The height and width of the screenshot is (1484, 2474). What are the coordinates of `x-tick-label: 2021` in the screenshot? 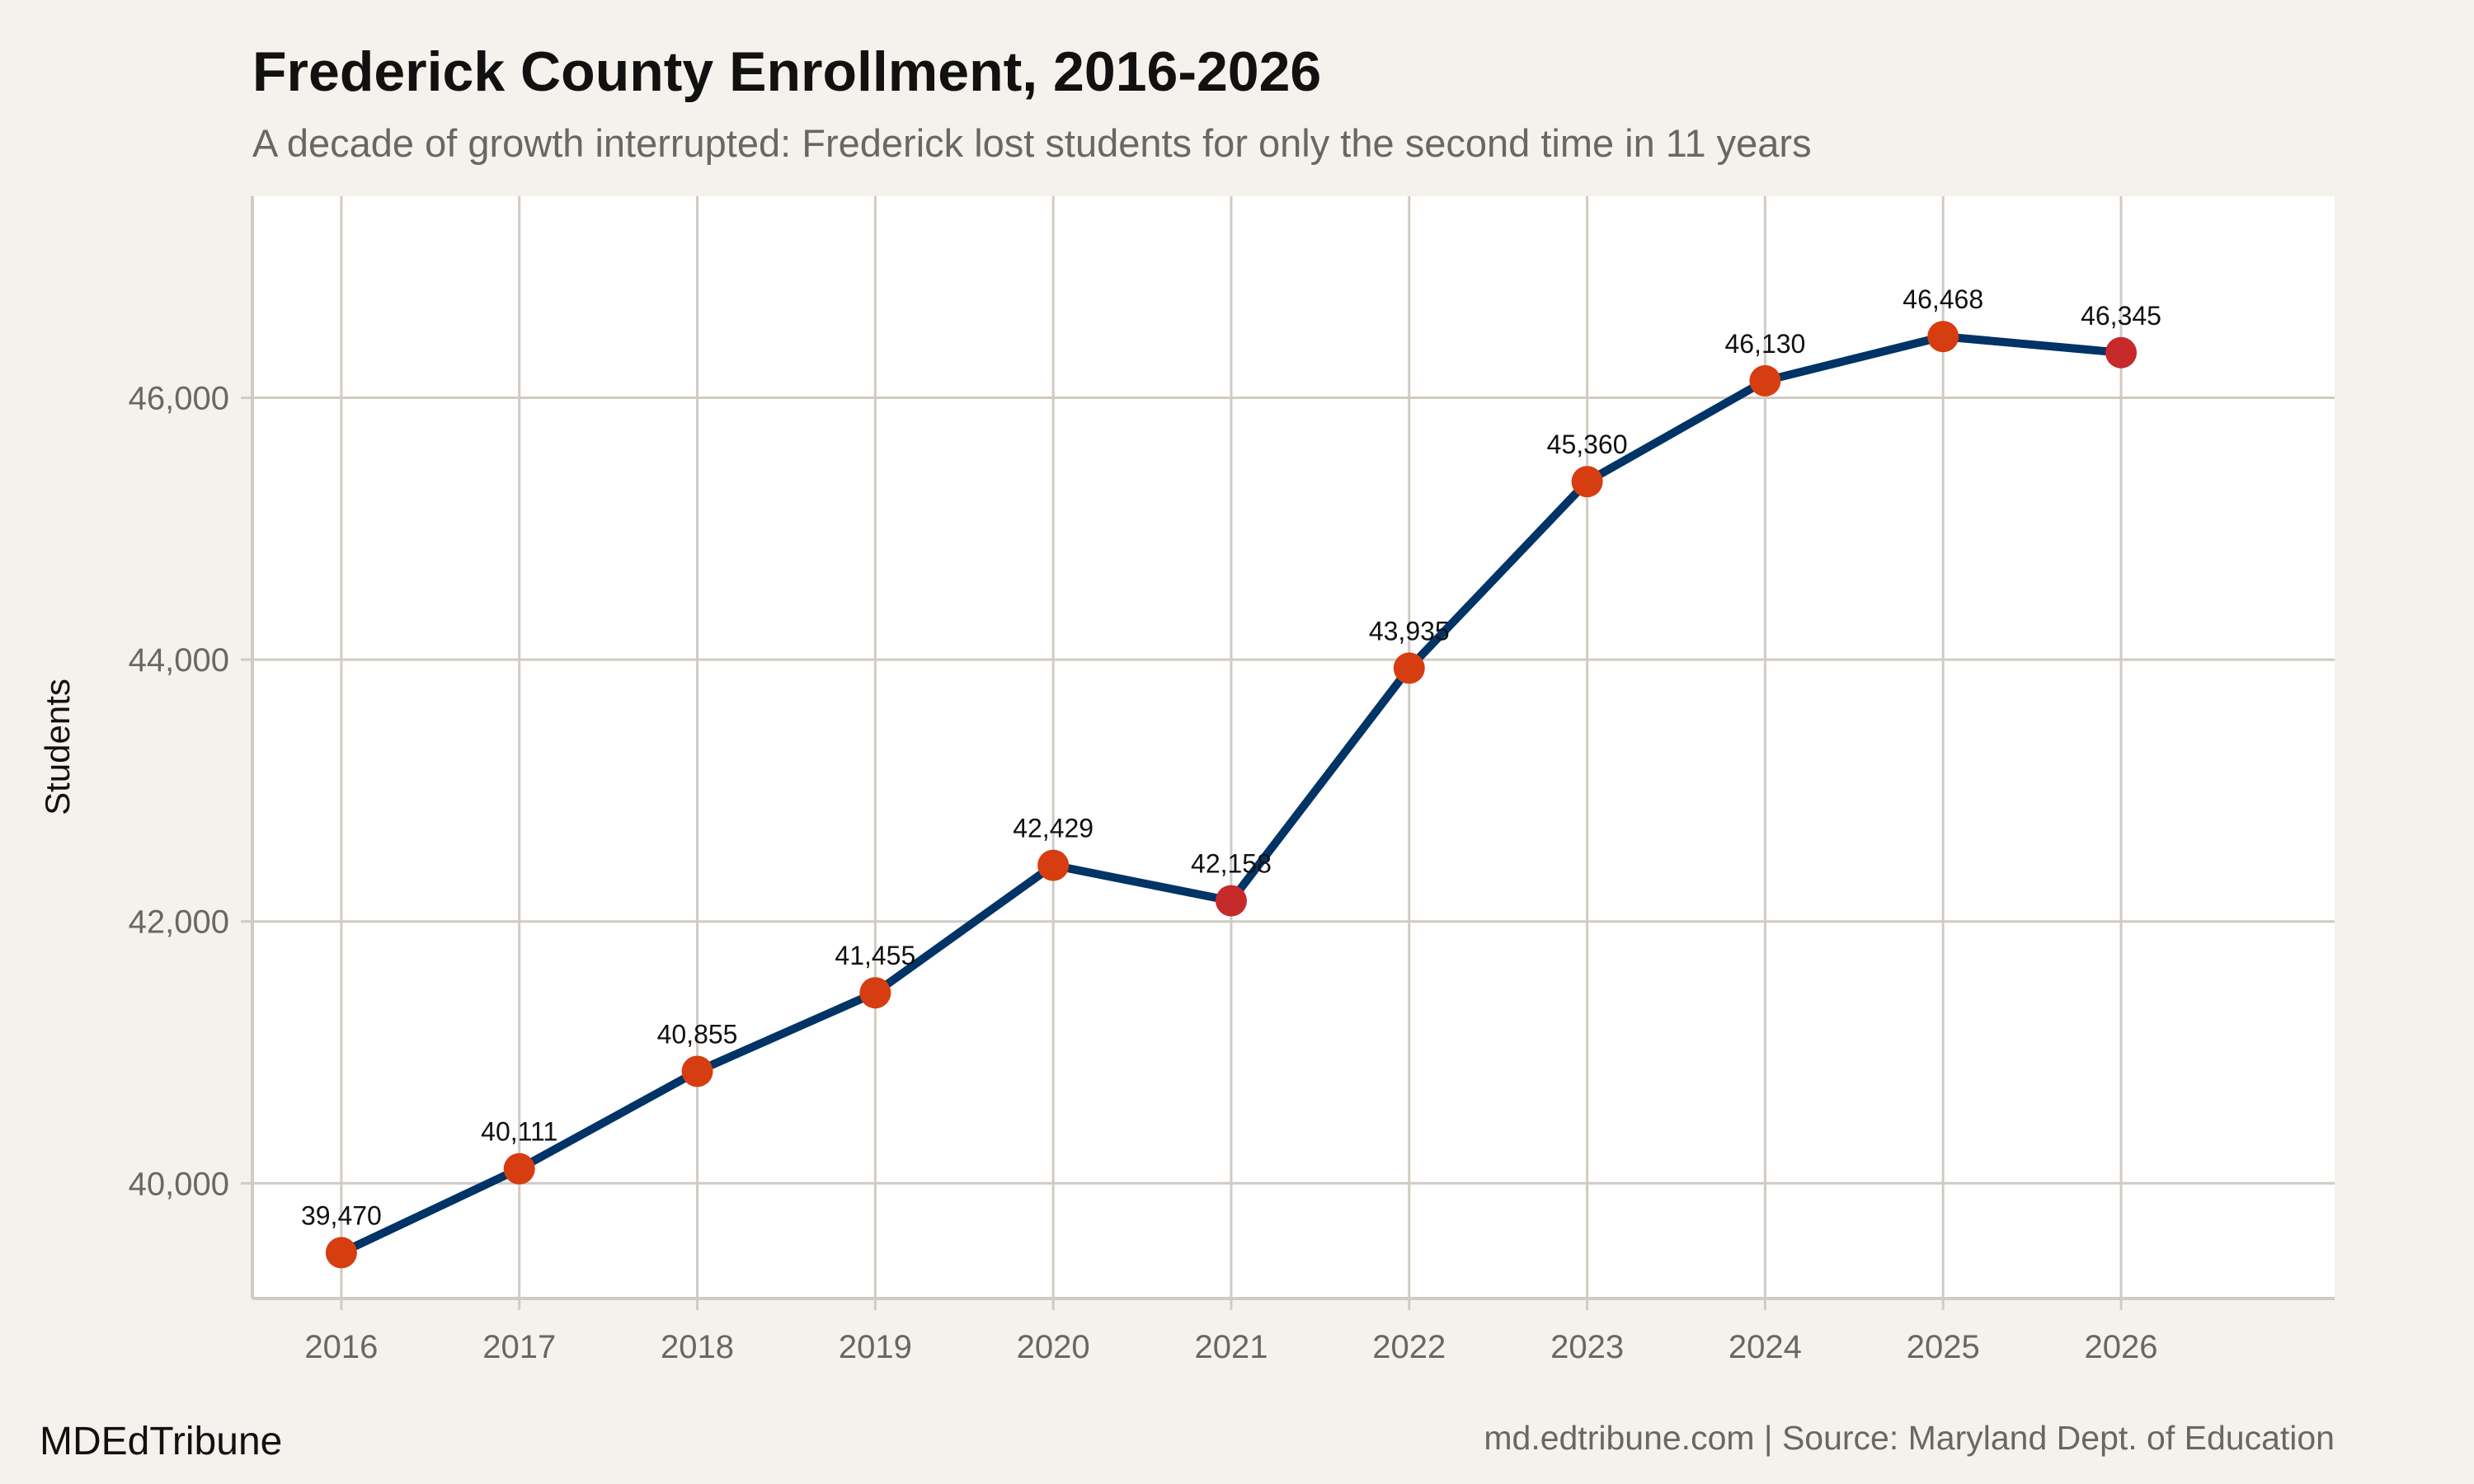 It's located at (1231, 1347).